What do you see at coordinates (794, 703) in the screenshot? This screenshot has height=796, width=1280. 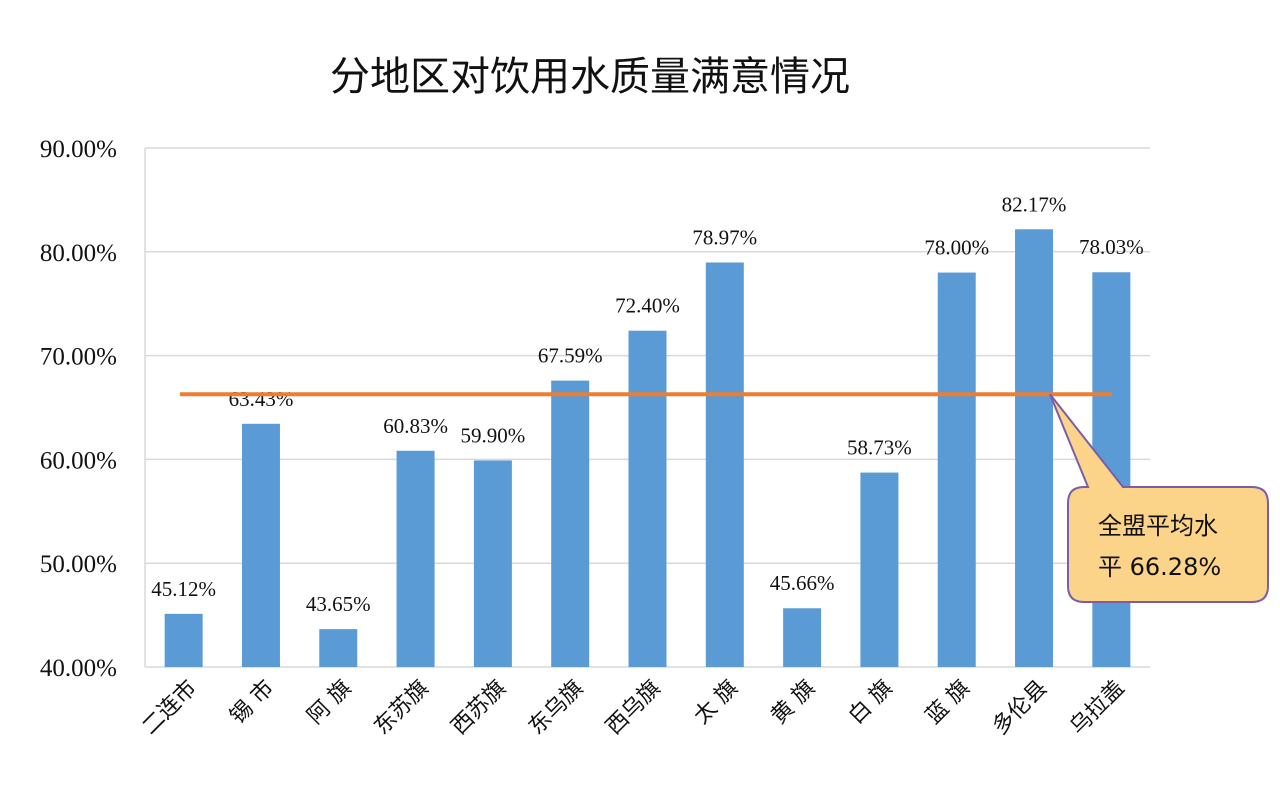 I see `x-tick-label: 黄 旗` at bounding box center [794, 703].